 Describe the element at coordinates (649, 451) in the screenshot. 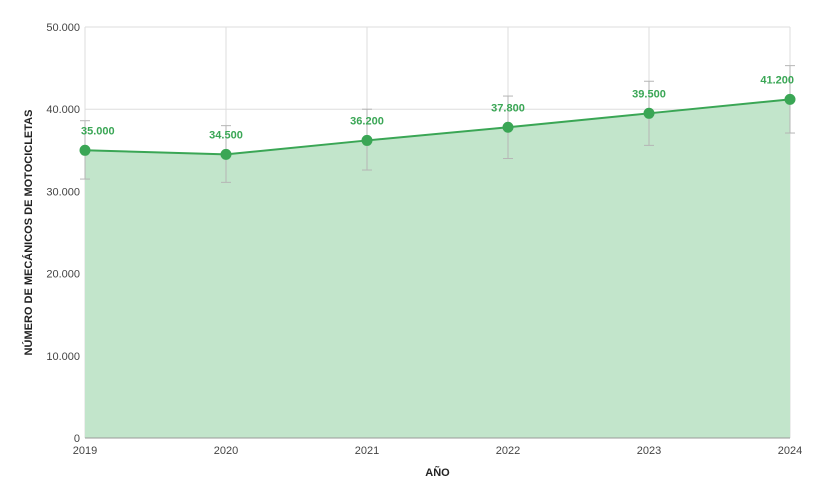

I see `x-tick-label: 2023` at that location.